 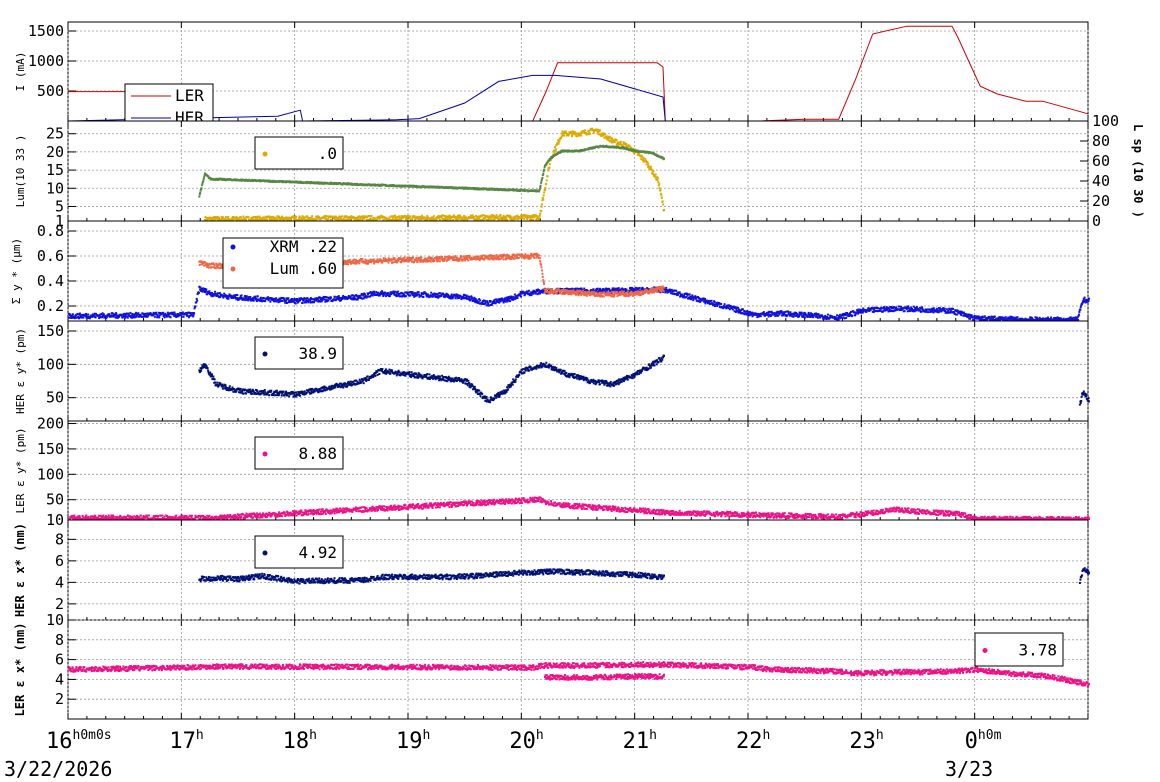 I want to click on right-y-tick-label: 0, so click(x=1096, y=221).